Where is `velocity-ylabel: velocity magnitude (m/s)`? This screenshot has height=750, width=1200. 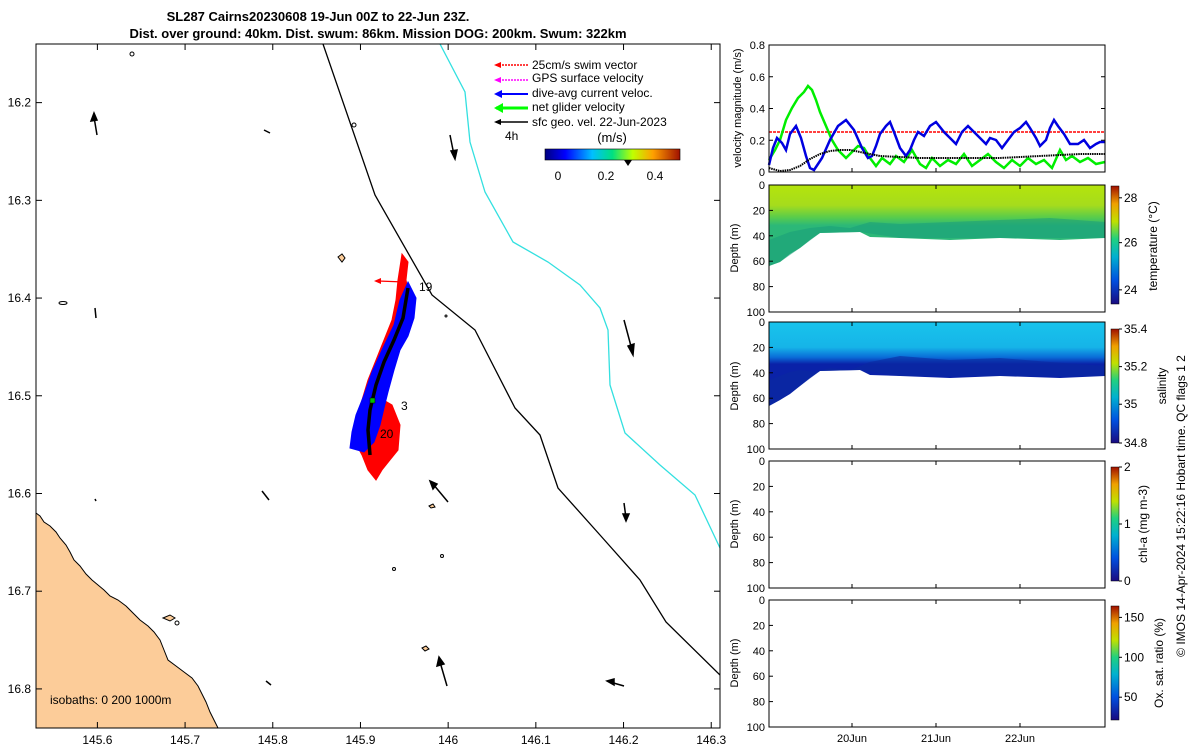
velocity-ylabel: velocity magnitude (m/s) is located at coordinates (738, 107).